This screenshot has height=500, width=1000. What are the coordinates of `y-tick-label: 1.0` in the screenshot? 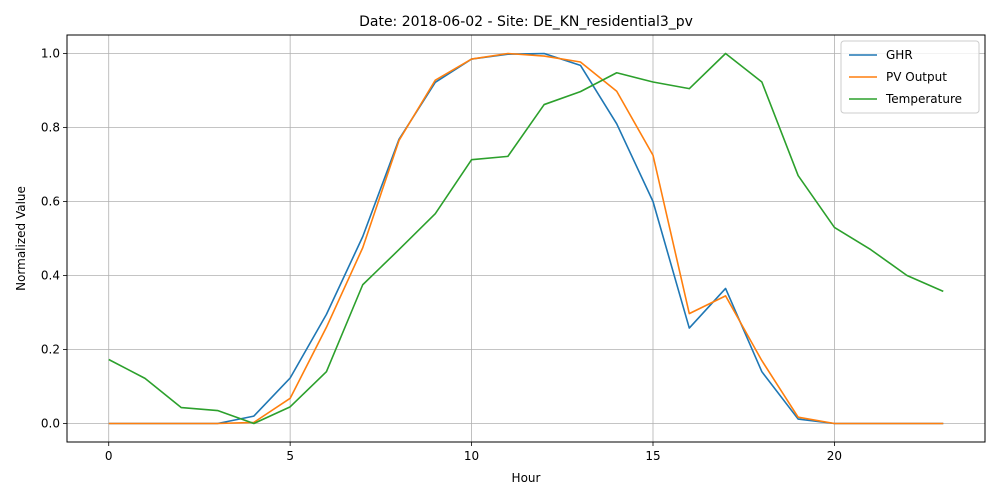 It's located at (50, 54).